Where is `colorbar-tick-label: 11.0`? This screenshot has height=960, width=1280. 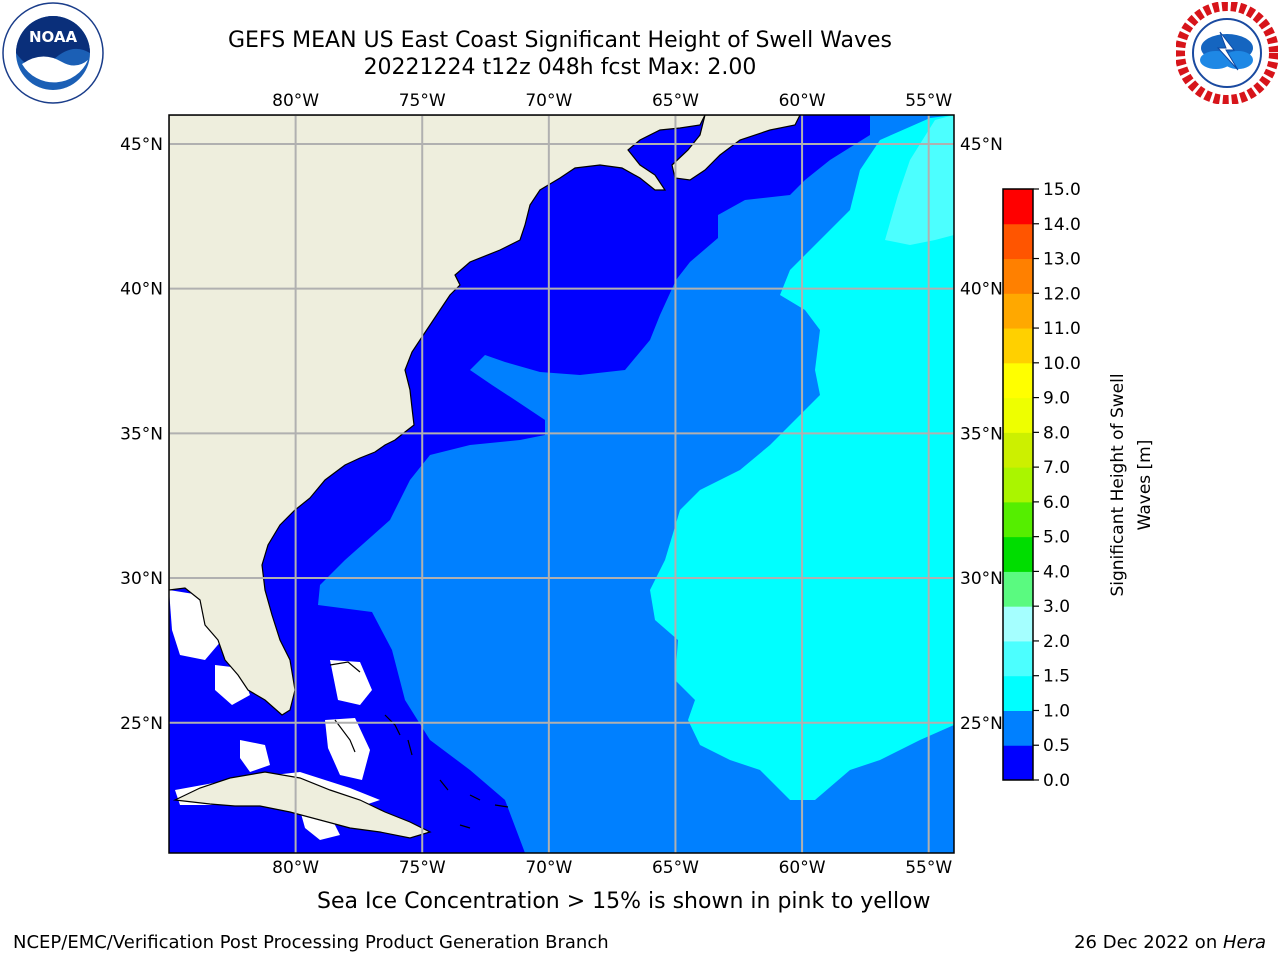 colorbar-tick-label: 11.0 is located at coordinates (1062, 329).